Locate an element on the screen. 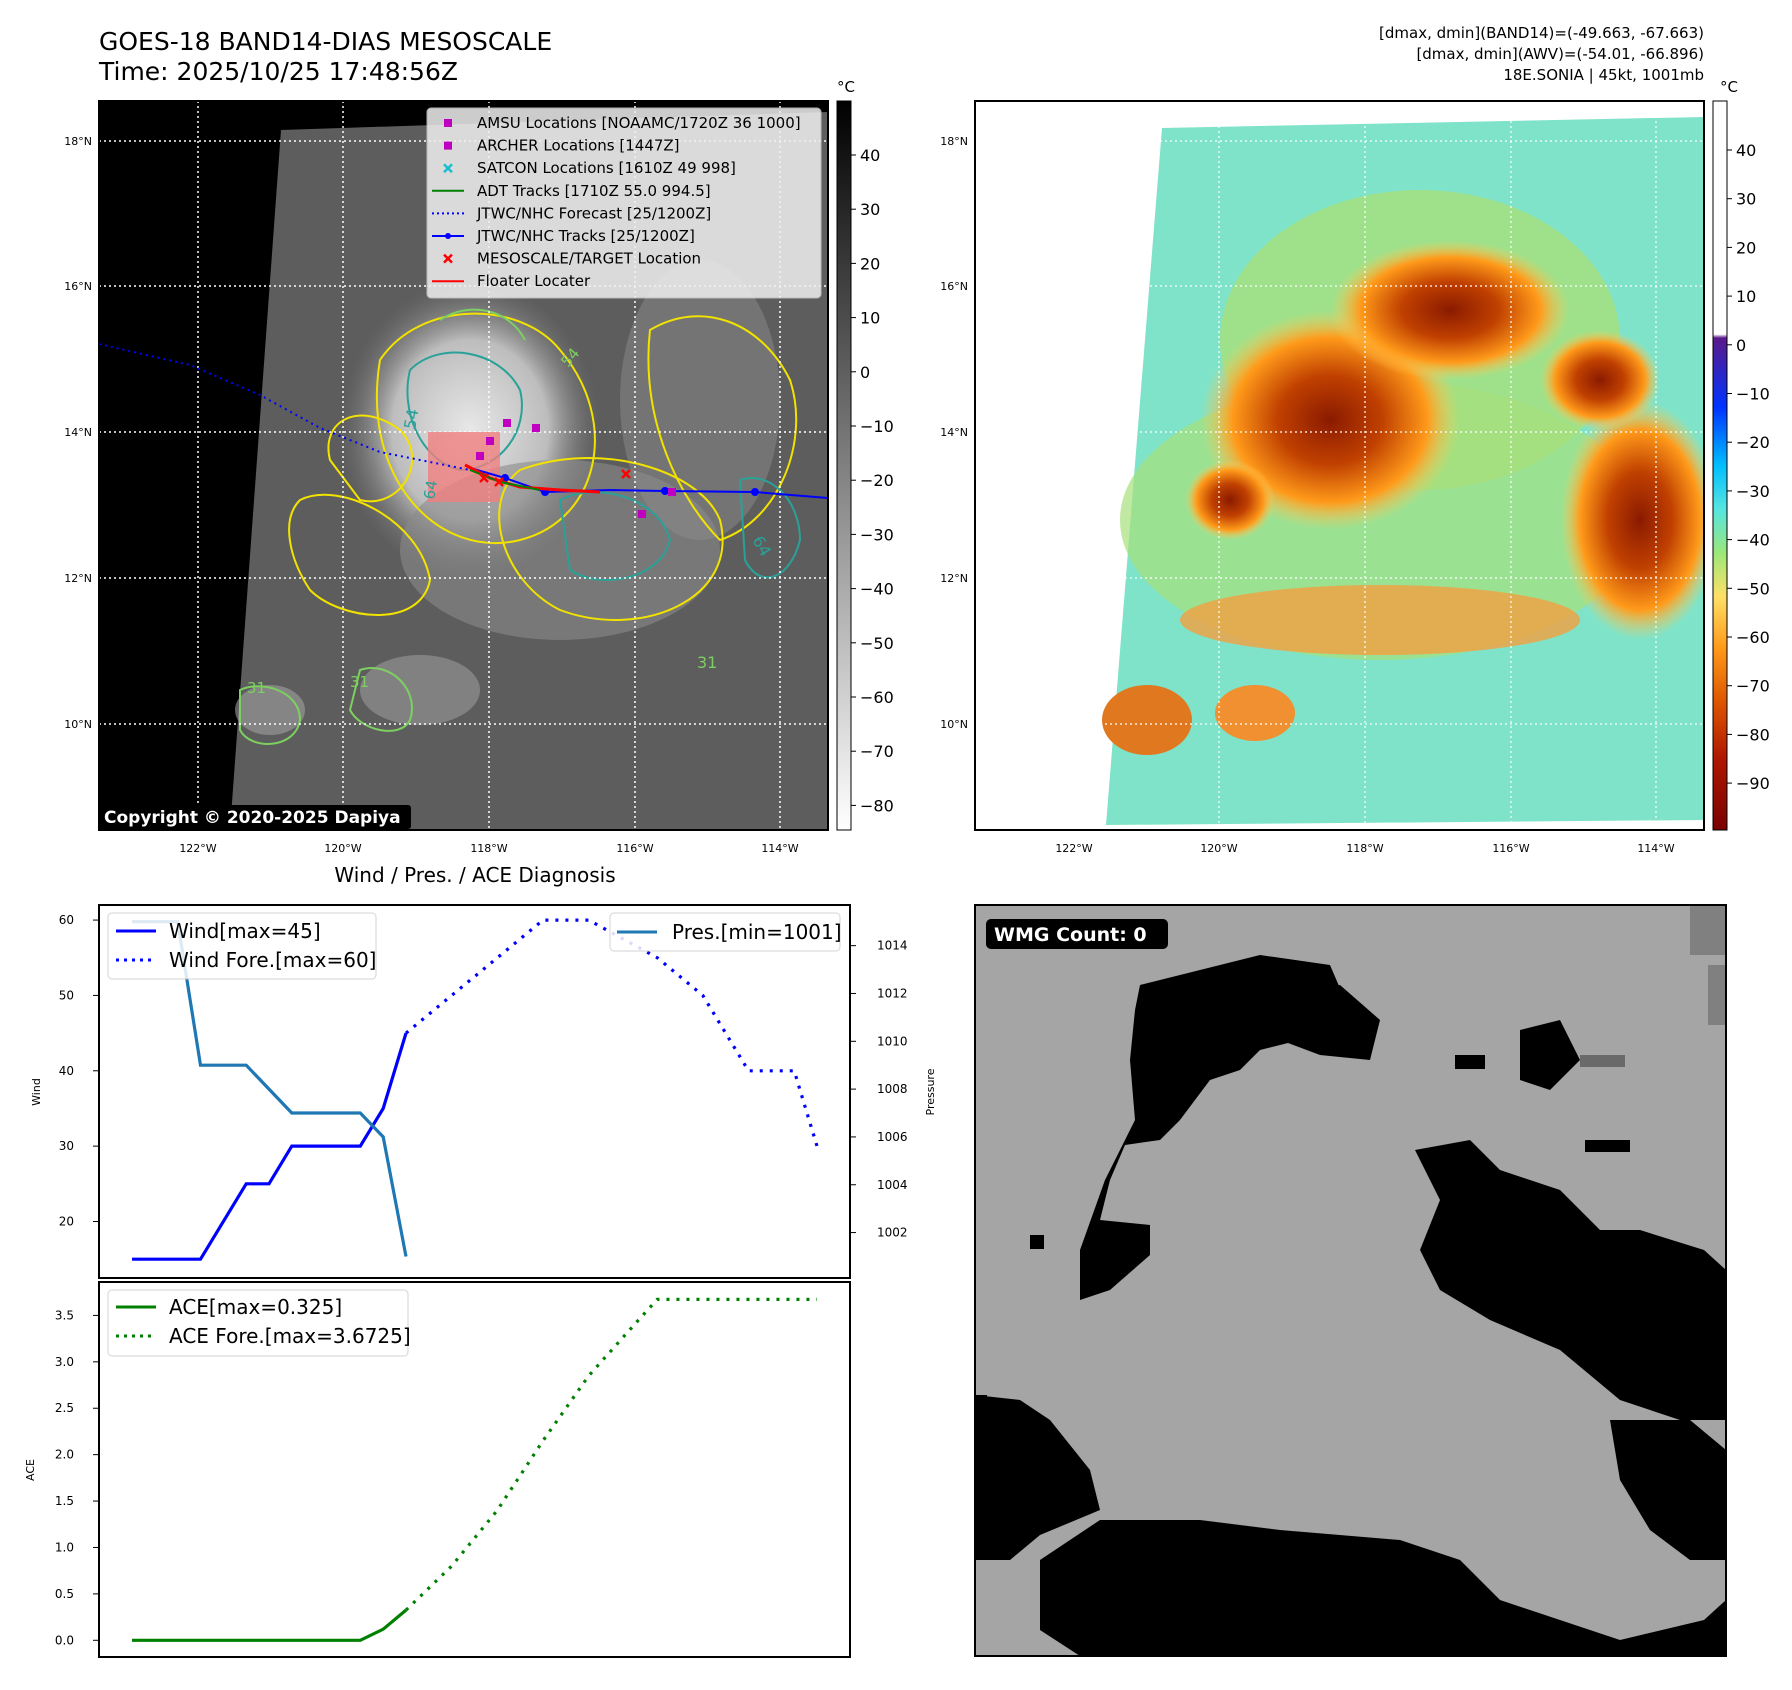 The width and height of the screenshot is (1792, 1690). ace-tick-label: 1.0 is located at coordinates (64, 1547).